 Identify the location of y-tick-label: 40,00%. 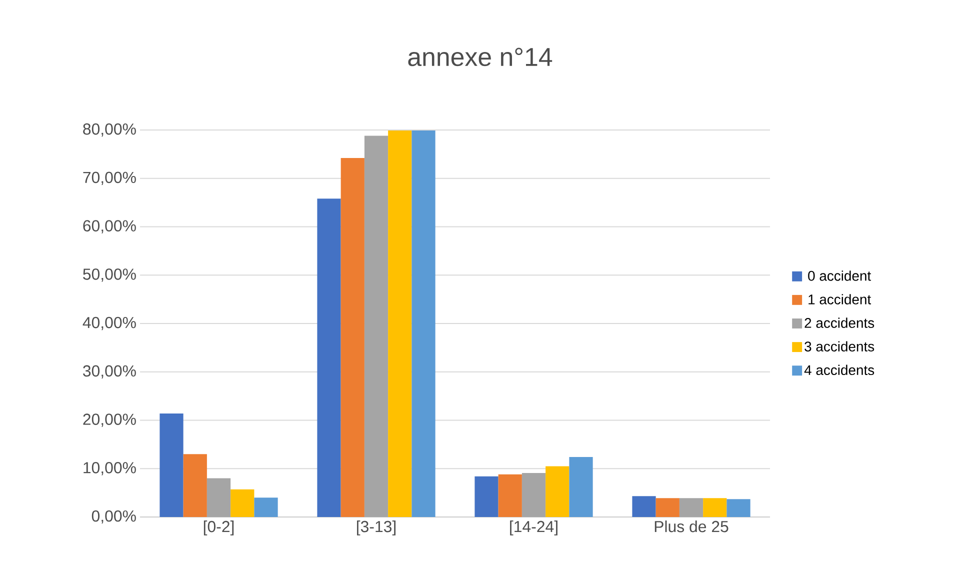
(109, 323).